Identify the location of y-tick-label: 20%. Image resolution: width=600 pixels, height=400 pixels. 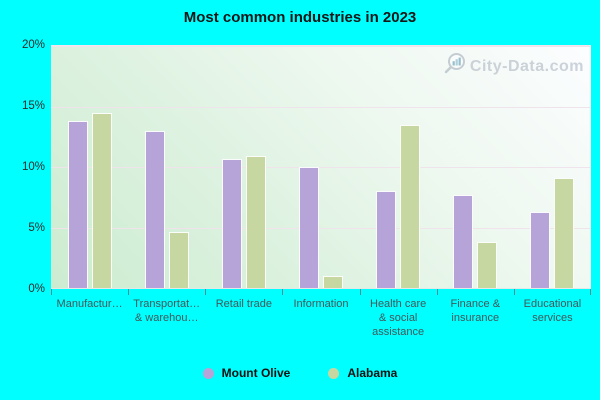
(33, 45).